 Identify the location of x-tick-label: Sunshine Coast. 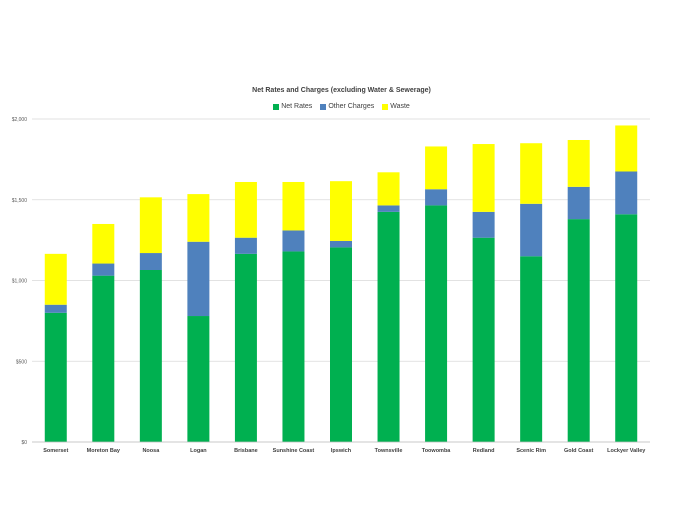
(294, 451).